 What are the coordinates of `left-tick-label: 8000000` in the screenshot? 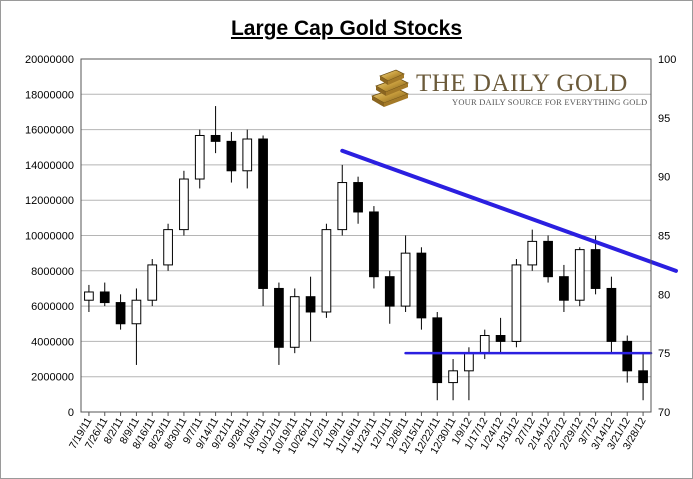 It's located at (52, 272).